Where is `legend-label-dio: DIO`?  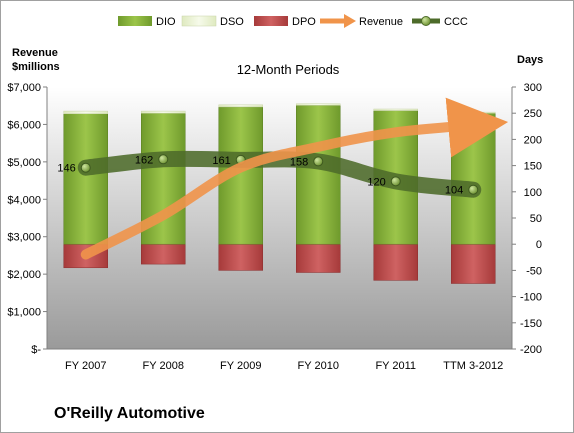 legend-label-dio: DIO is located at coordinates (166, 22).